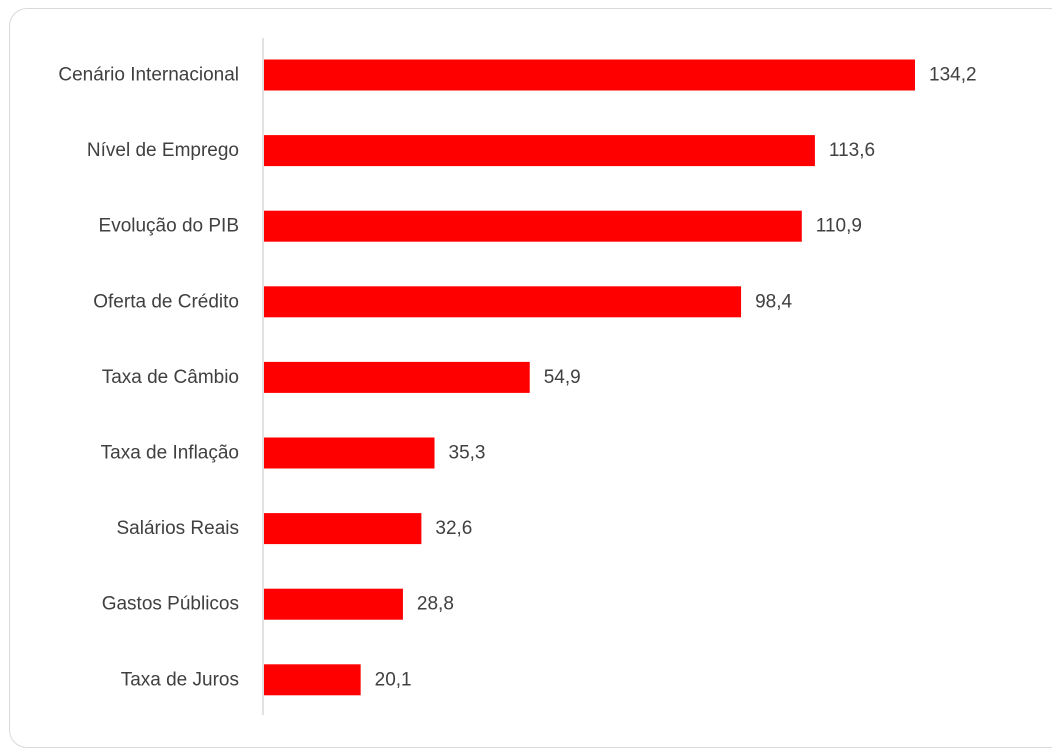 The height and width of the screenshot is (748, 1052). I want to click on value-label: 110,9, so click(839, 226).